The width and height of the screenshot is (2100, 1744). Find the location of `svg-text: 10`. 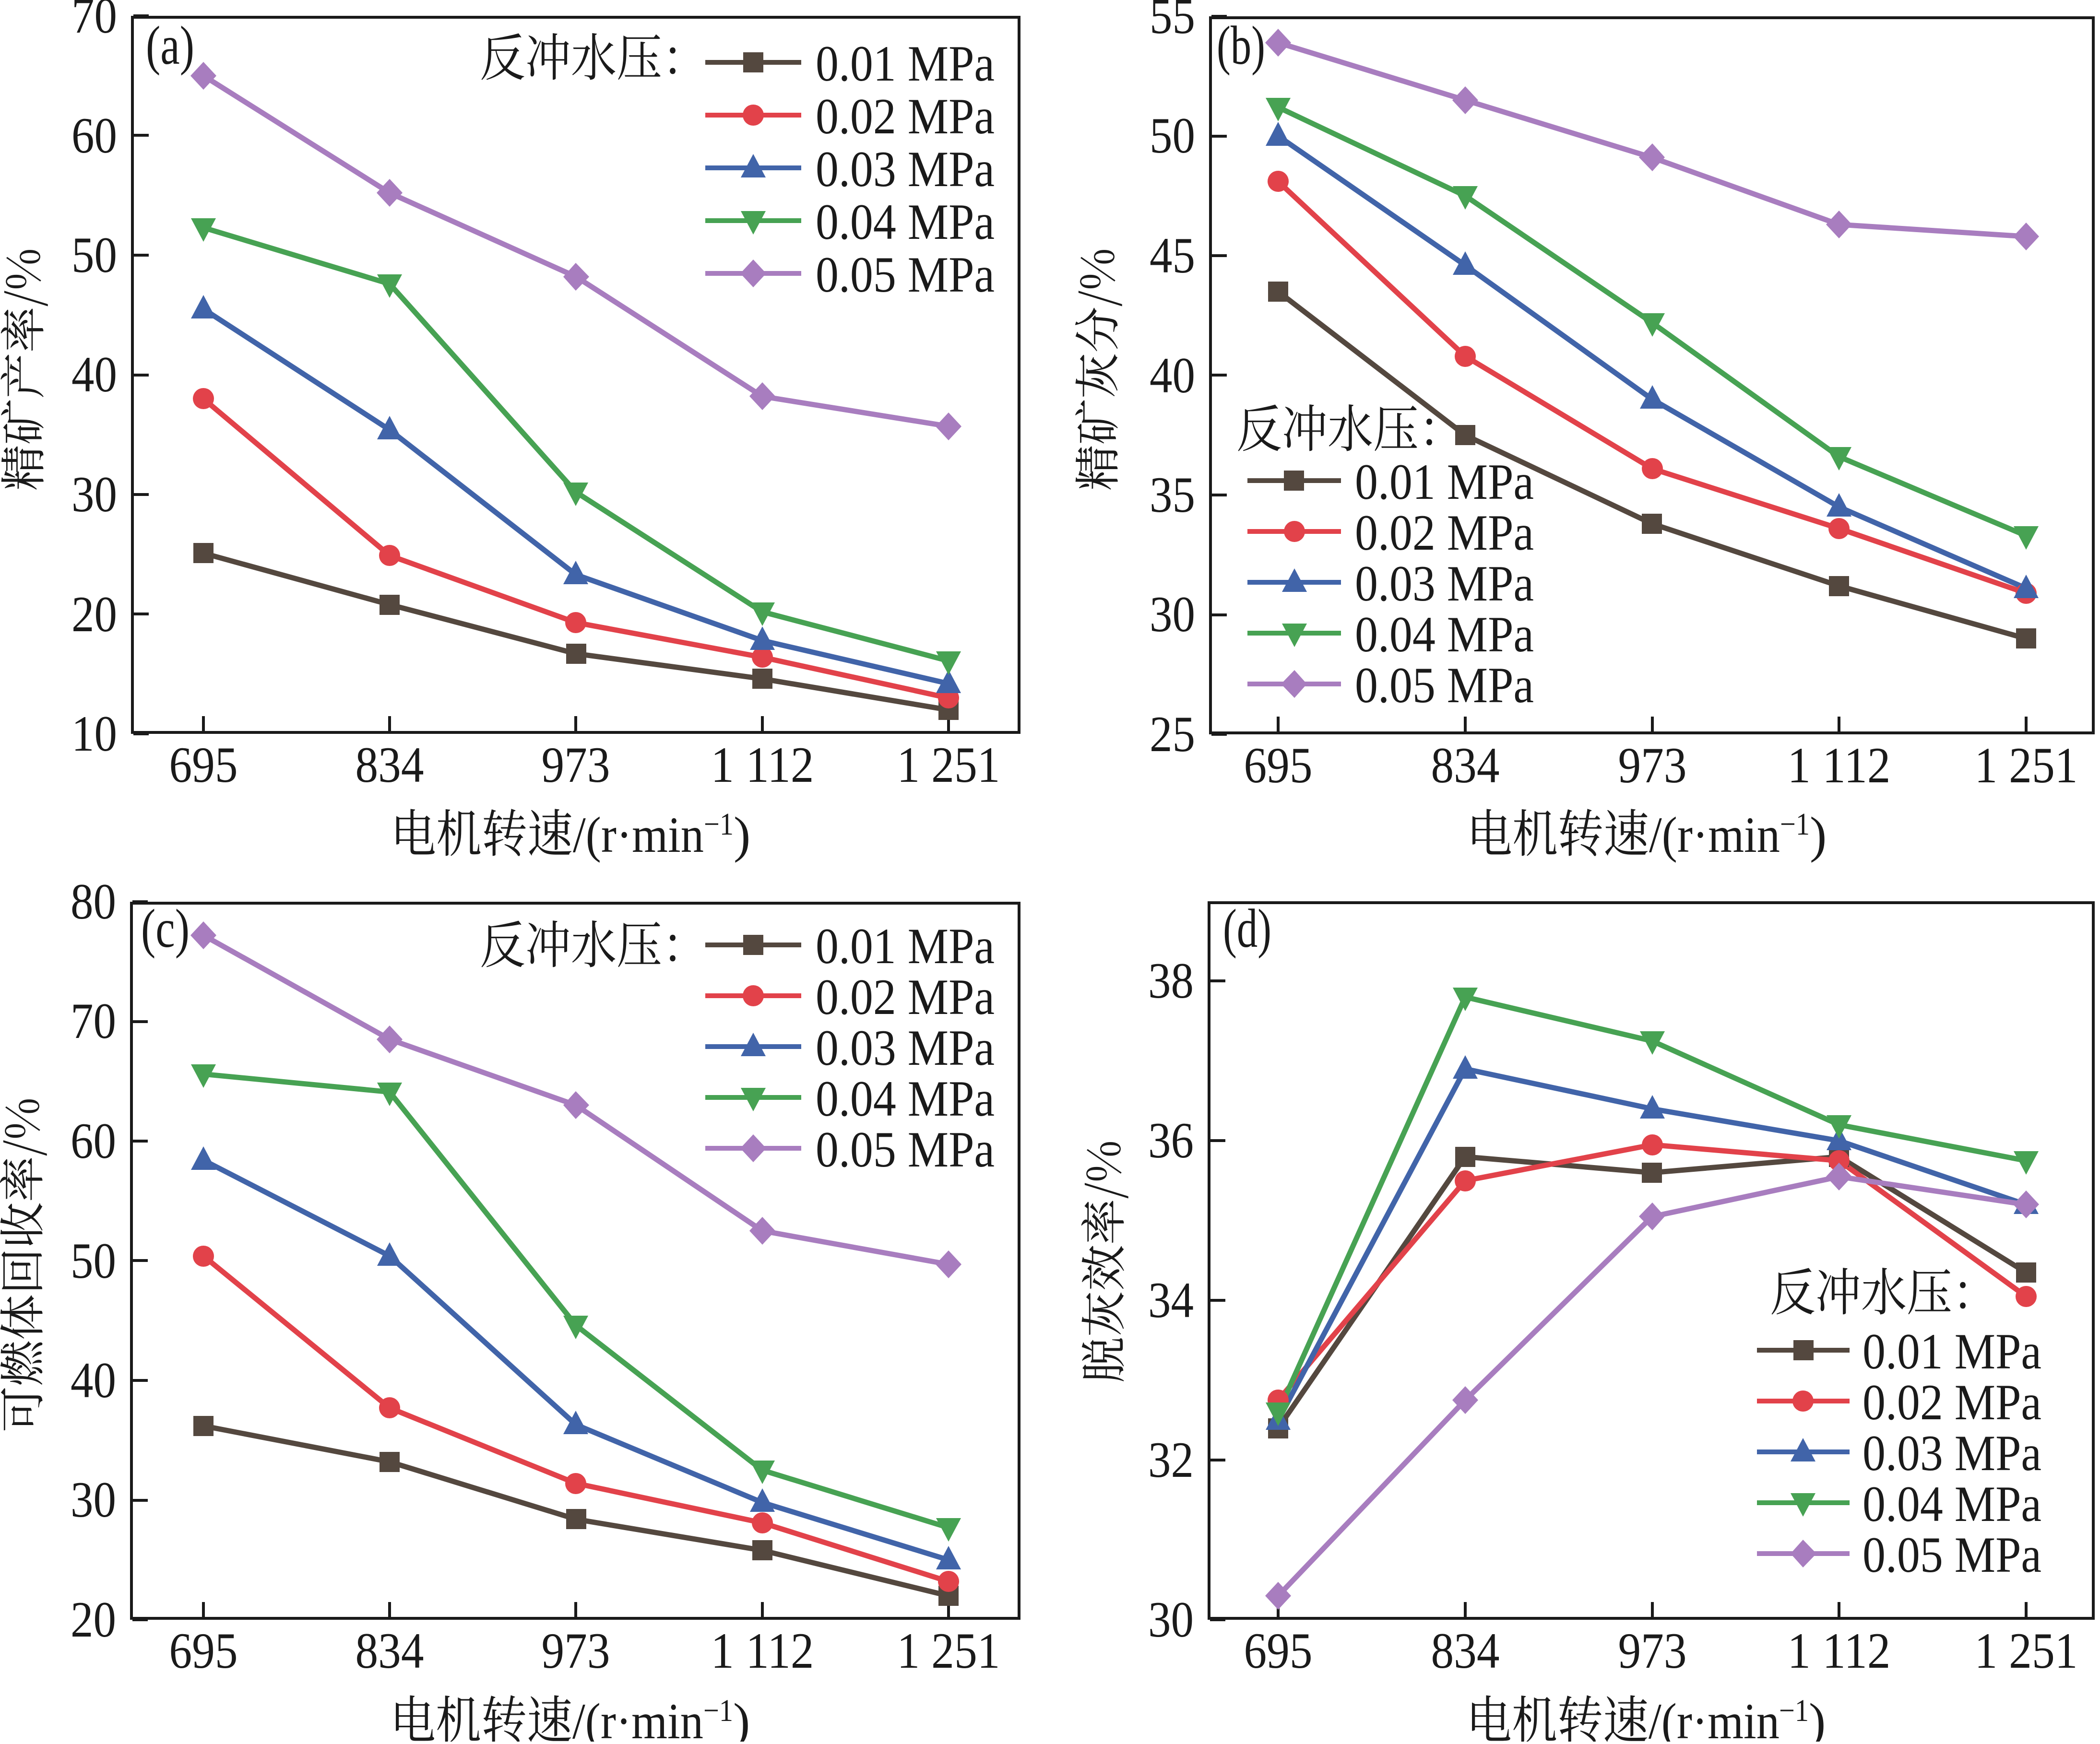

svg-text: 10 is located at coordinates (94, 734).